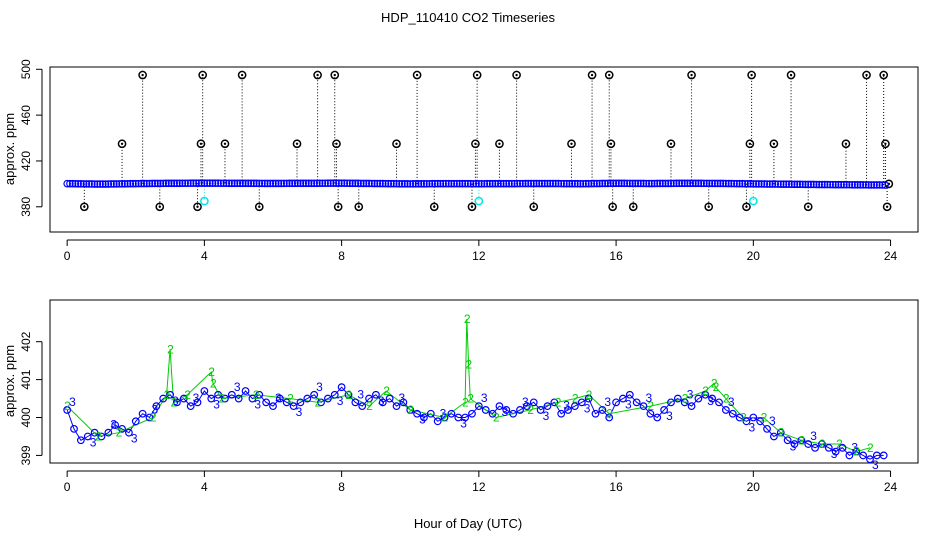  What do you see at coordinates (9, 149) in the screenshot?
I see `top-y-axis-label: approx. ppm` at bounding box center [9, 149].